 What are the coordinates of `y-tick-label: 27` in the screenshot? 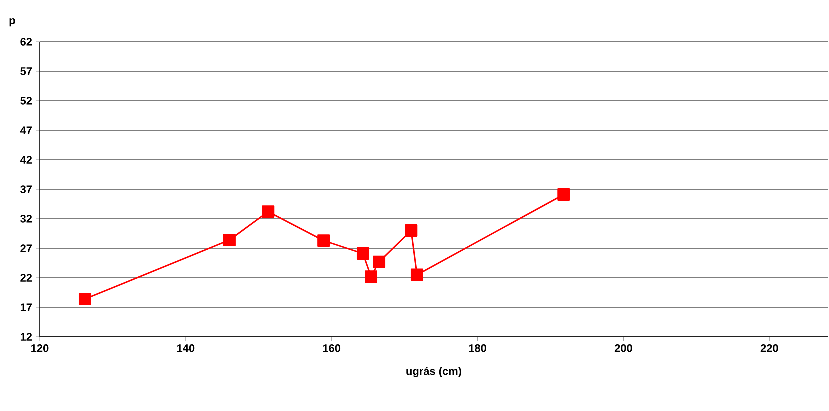 It's located at (26, 248).